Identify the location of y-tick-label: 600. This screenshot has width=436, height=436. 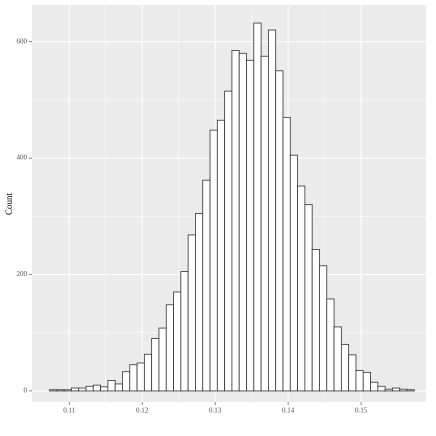
(22, 41).